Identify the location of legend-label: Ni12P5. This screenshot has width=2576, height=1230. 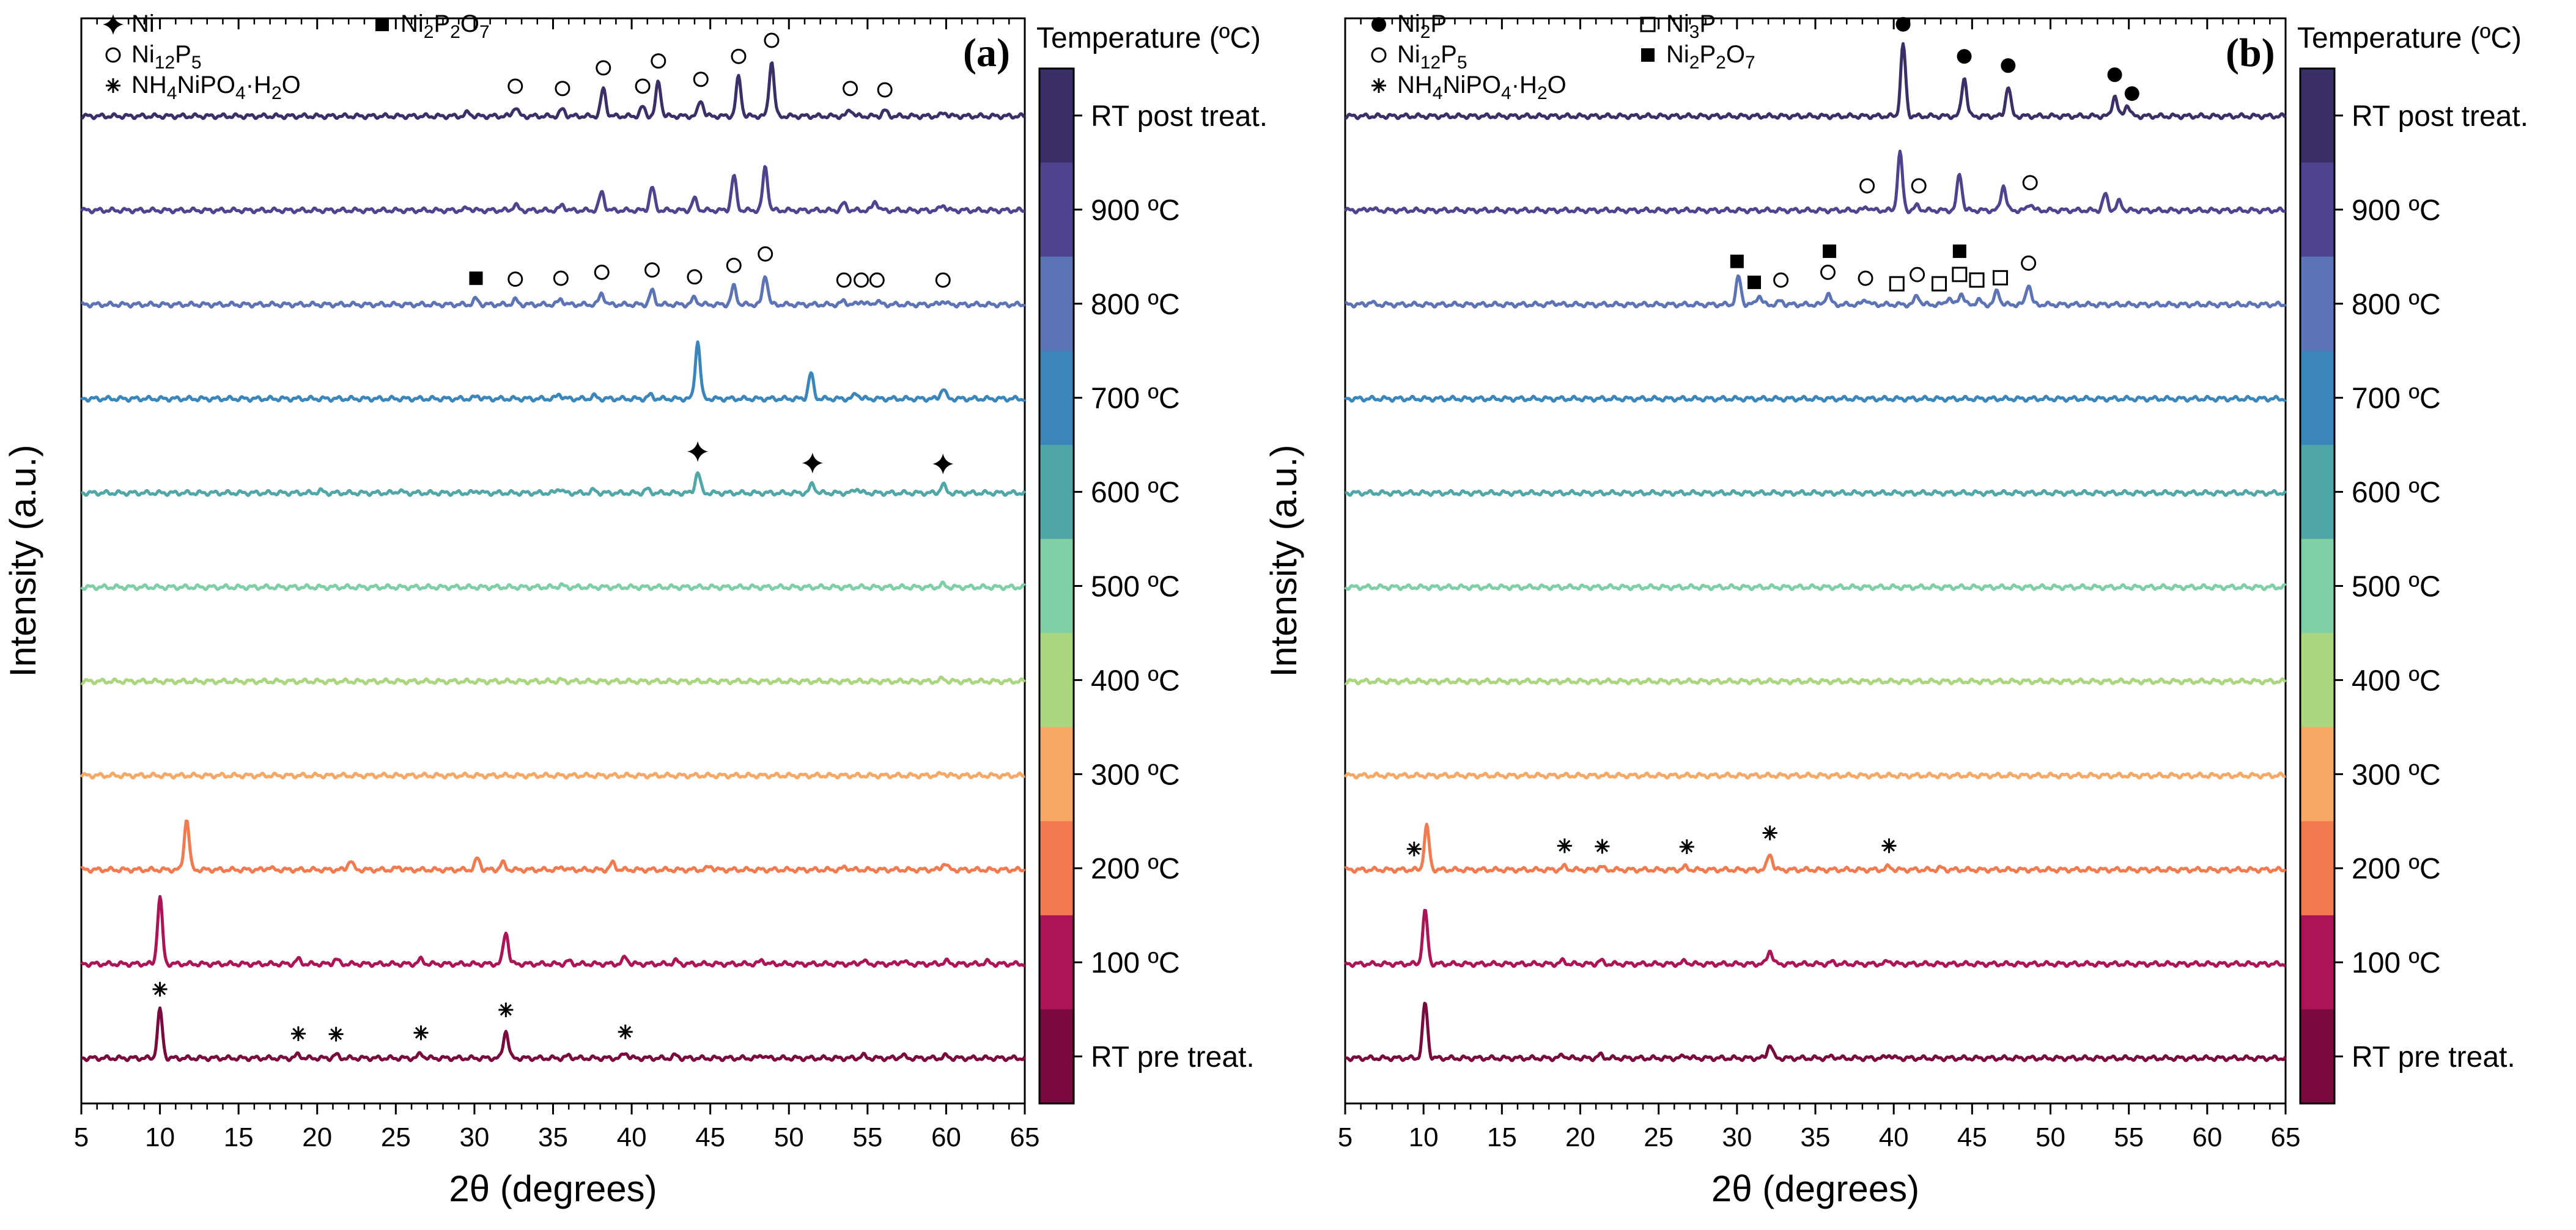
(166, 57).